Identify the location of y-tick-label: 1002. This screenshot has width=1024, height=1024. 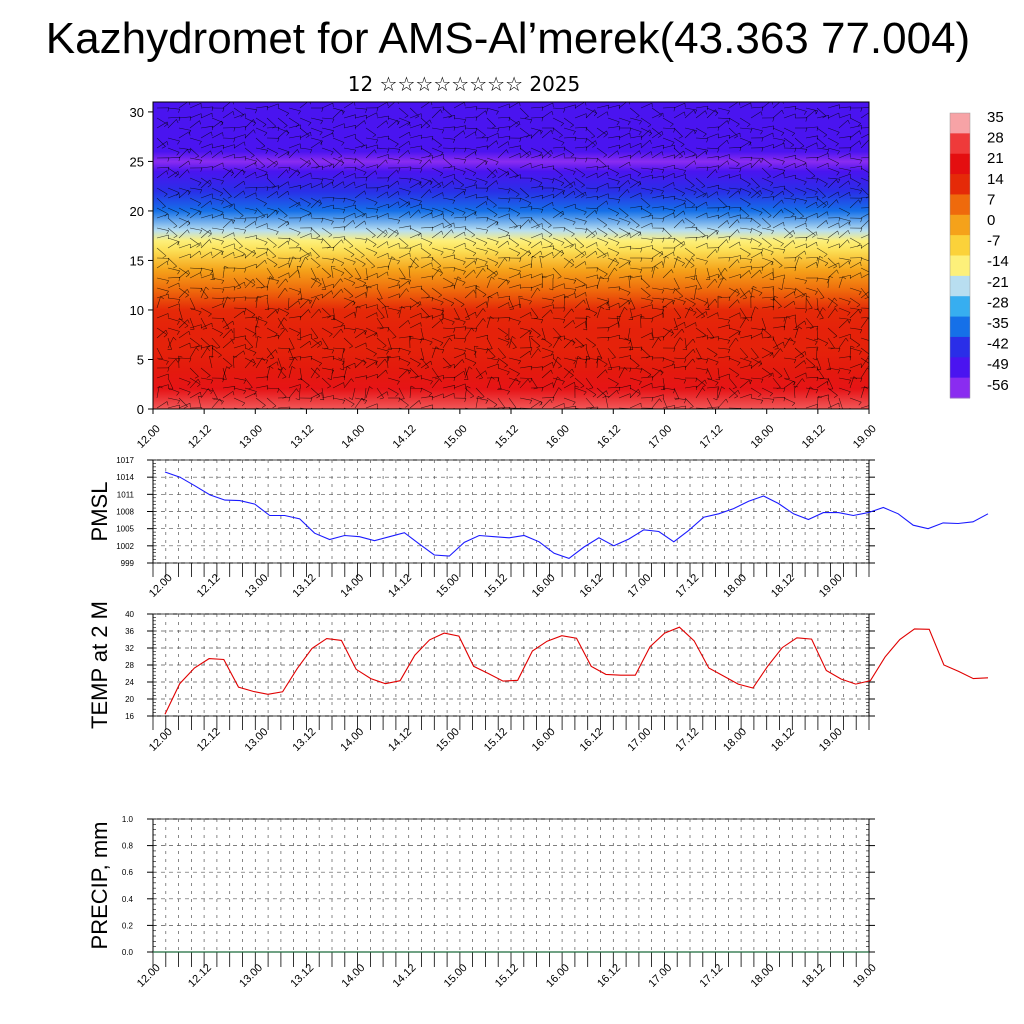
(125, 546).